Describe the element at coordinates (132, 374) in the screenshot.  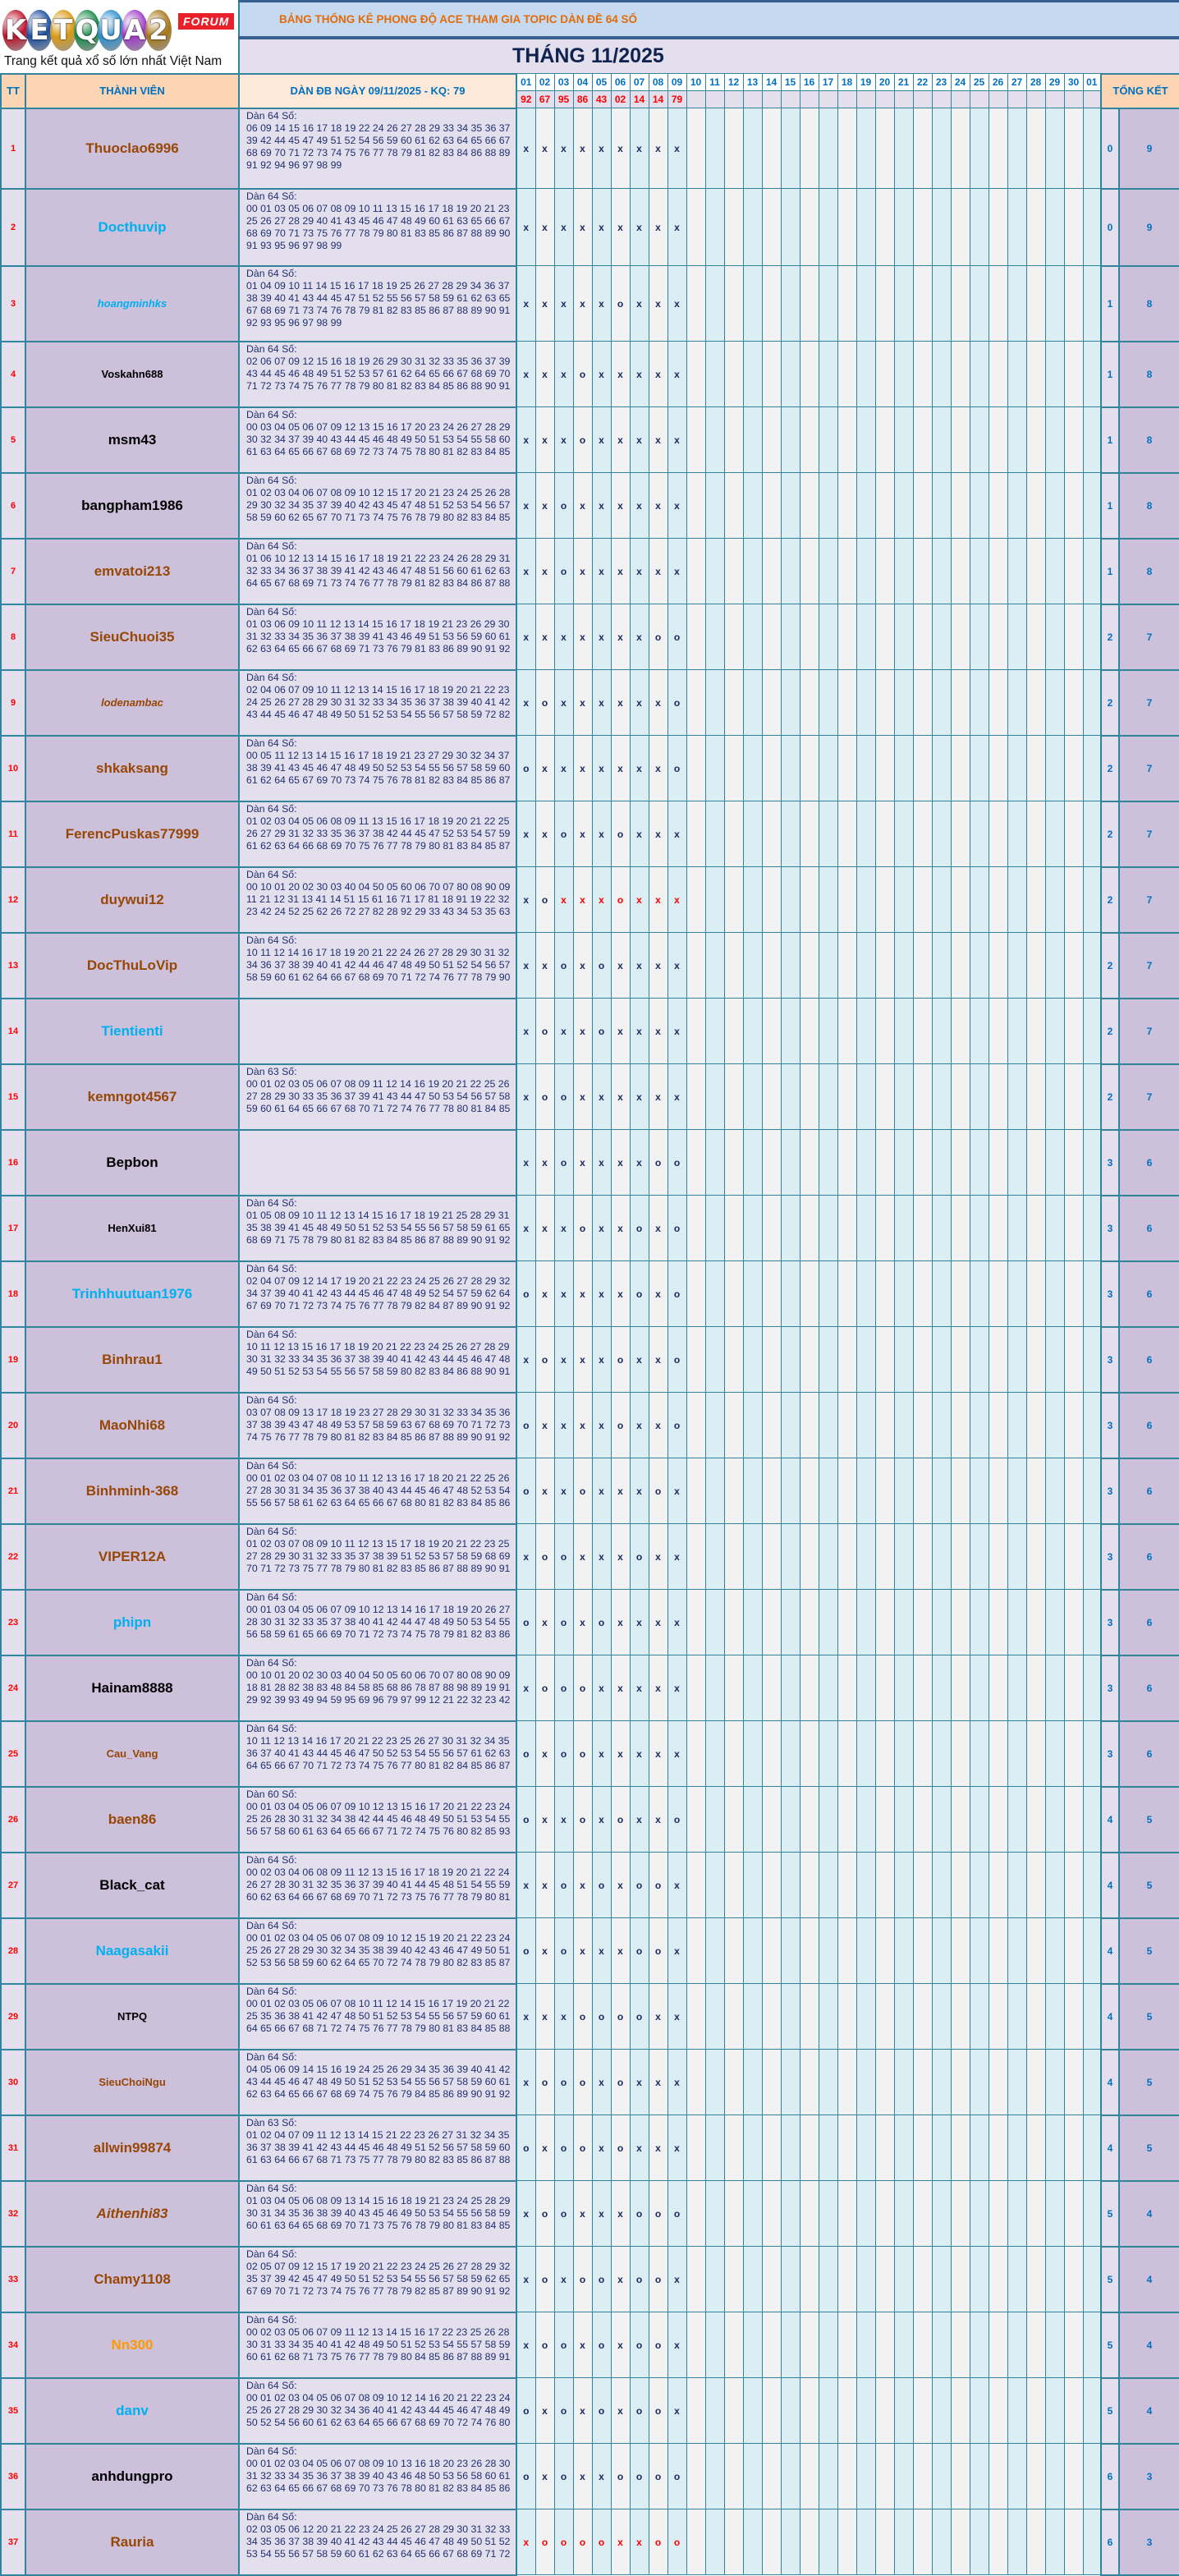
I see `member-name: Voskahn688` at that location.